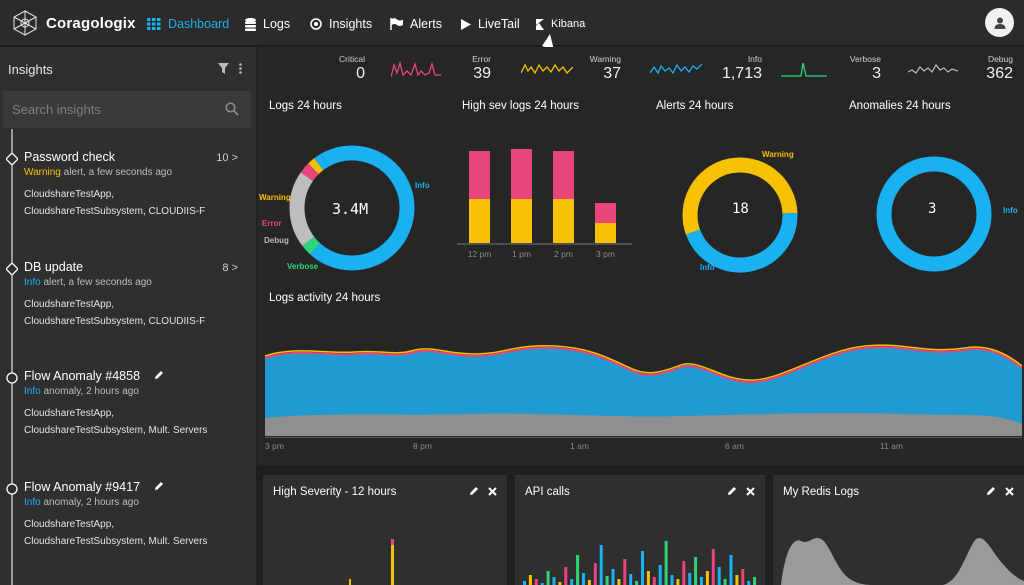  Describe the element at coordinates (115, 321) in the screenshot. I see `insight-subsystem: CloudshareTestSubsystem, CLOUDIIS-F` at that location.